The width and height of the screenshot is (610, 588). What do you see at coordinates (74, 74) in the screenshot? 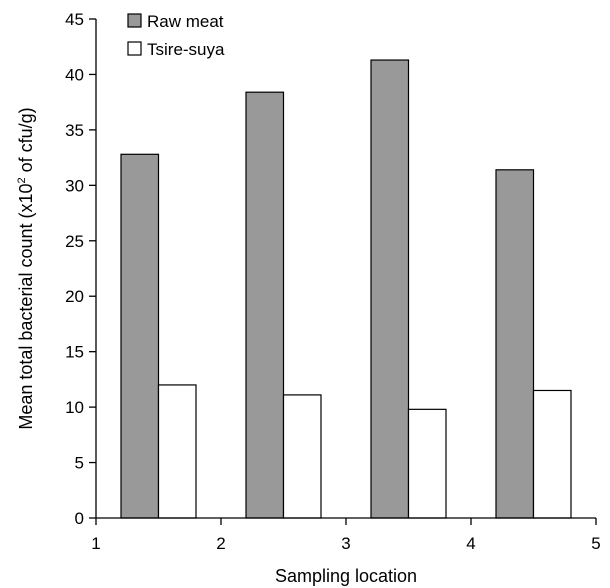
I see `y-tick-label: 40` at bounding box center [74, 74].